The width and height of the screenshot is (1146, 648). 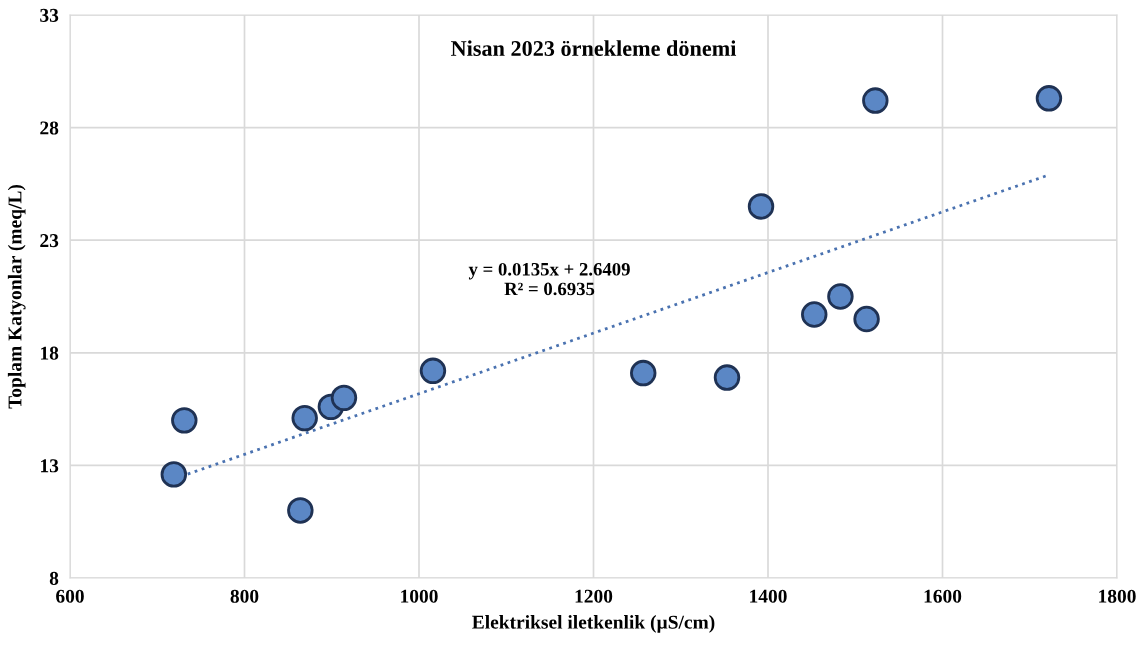 I want to click on y-tick-label: 23, so click(x=49, y=241).